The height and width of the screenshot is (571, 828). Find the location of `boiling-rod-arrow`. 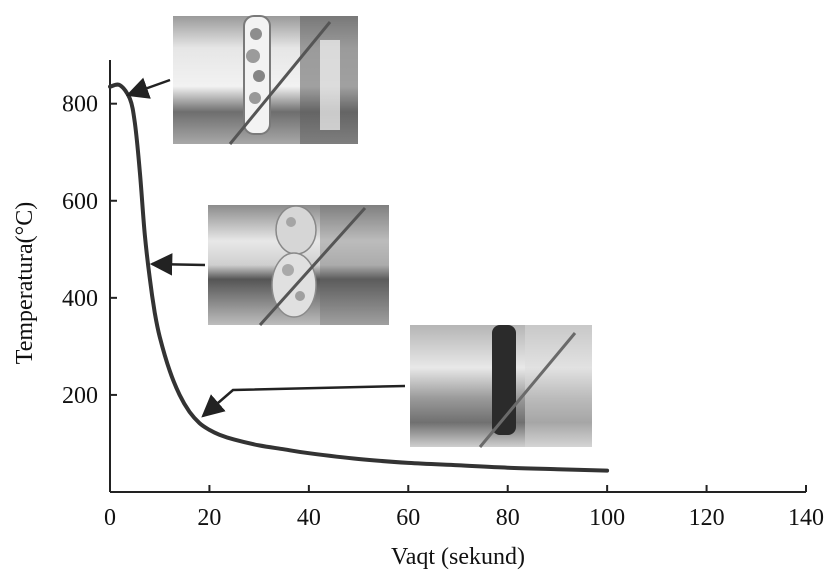

boiling-rod-arrow is located at coordinates (177, 264).